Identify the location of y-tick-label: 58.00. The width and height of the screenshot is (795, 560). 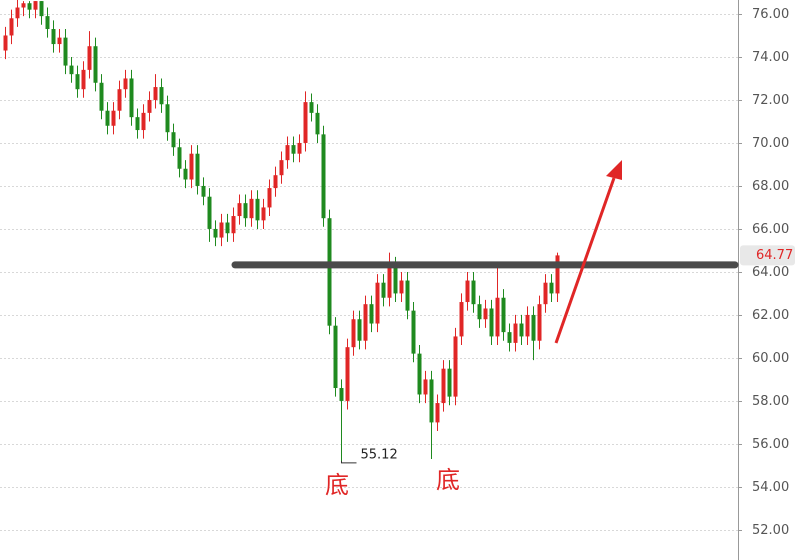
(770, 401).